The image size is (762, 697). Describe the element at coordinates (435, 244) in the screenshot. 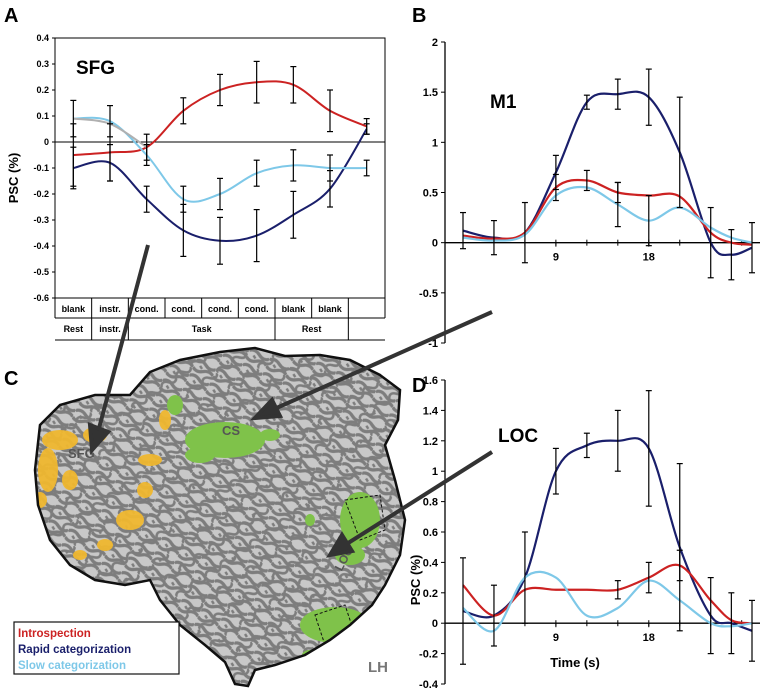

I see `chart-b-ytick-label: 0` at that location.